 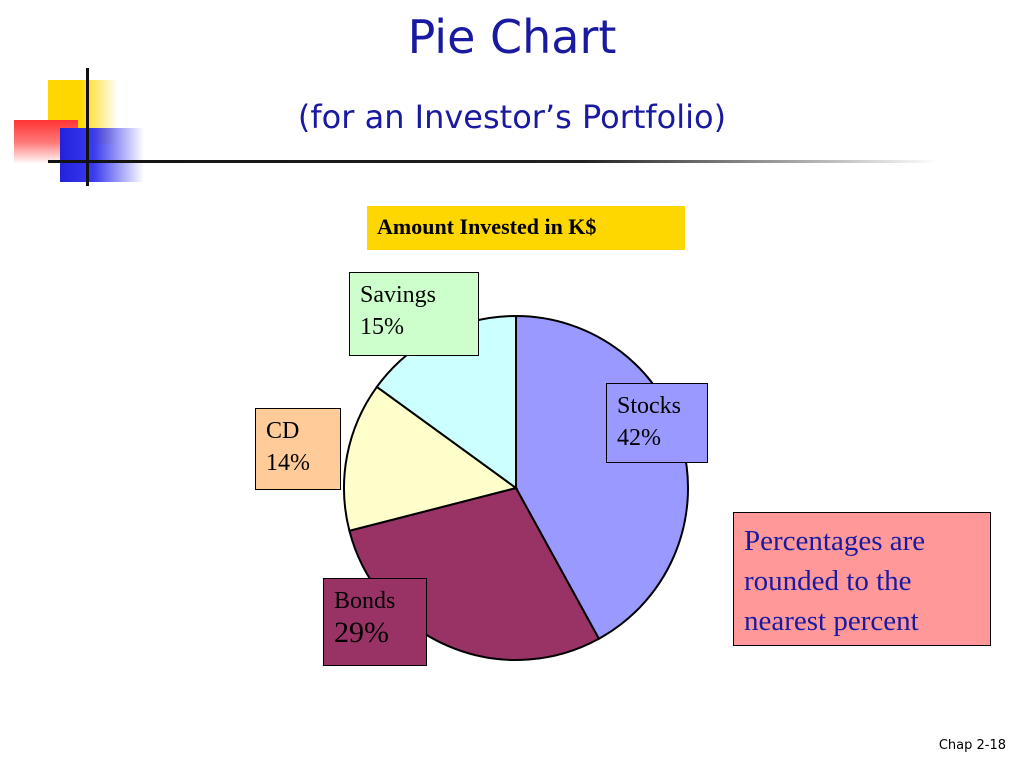 I want to click on title-underline, so click(x=493, y=161).